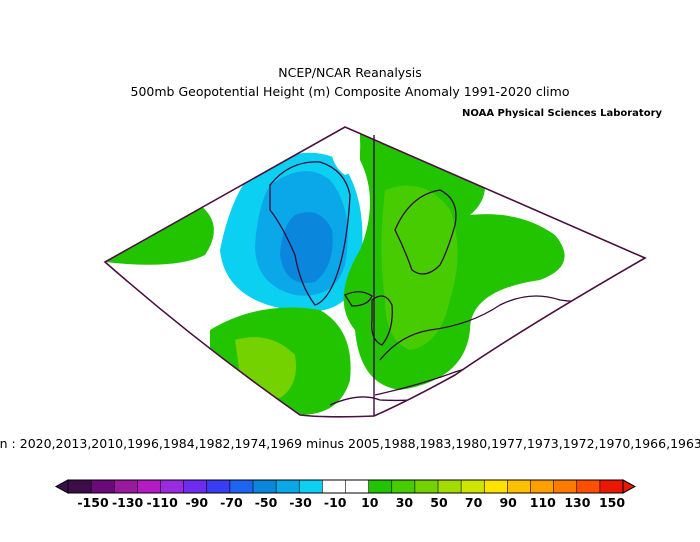 The width and height of the screenshot is (700, 542). I want to click on colorbar-tick-label: -90, so click(197, 502).